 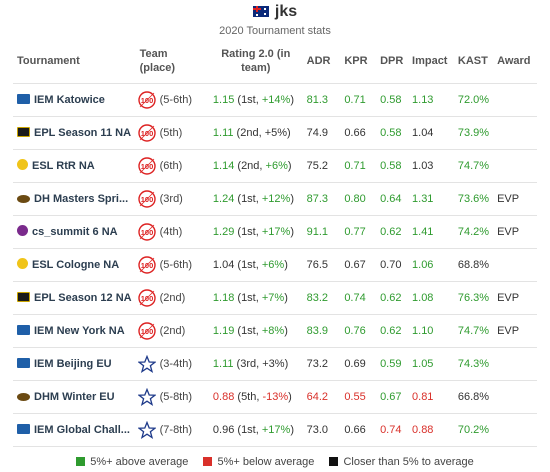 What do you see at coordinates (79, 330) in the screenshot?
I see `tournament-name: IEM New York NA` at bounding box center [79, 330].